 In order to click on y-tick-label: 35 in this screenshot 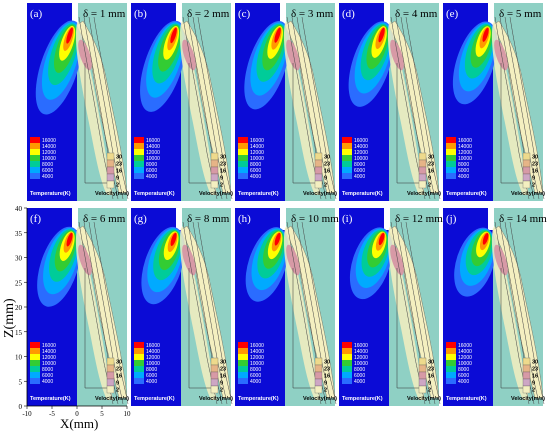, I will do `click(19, 234)`.